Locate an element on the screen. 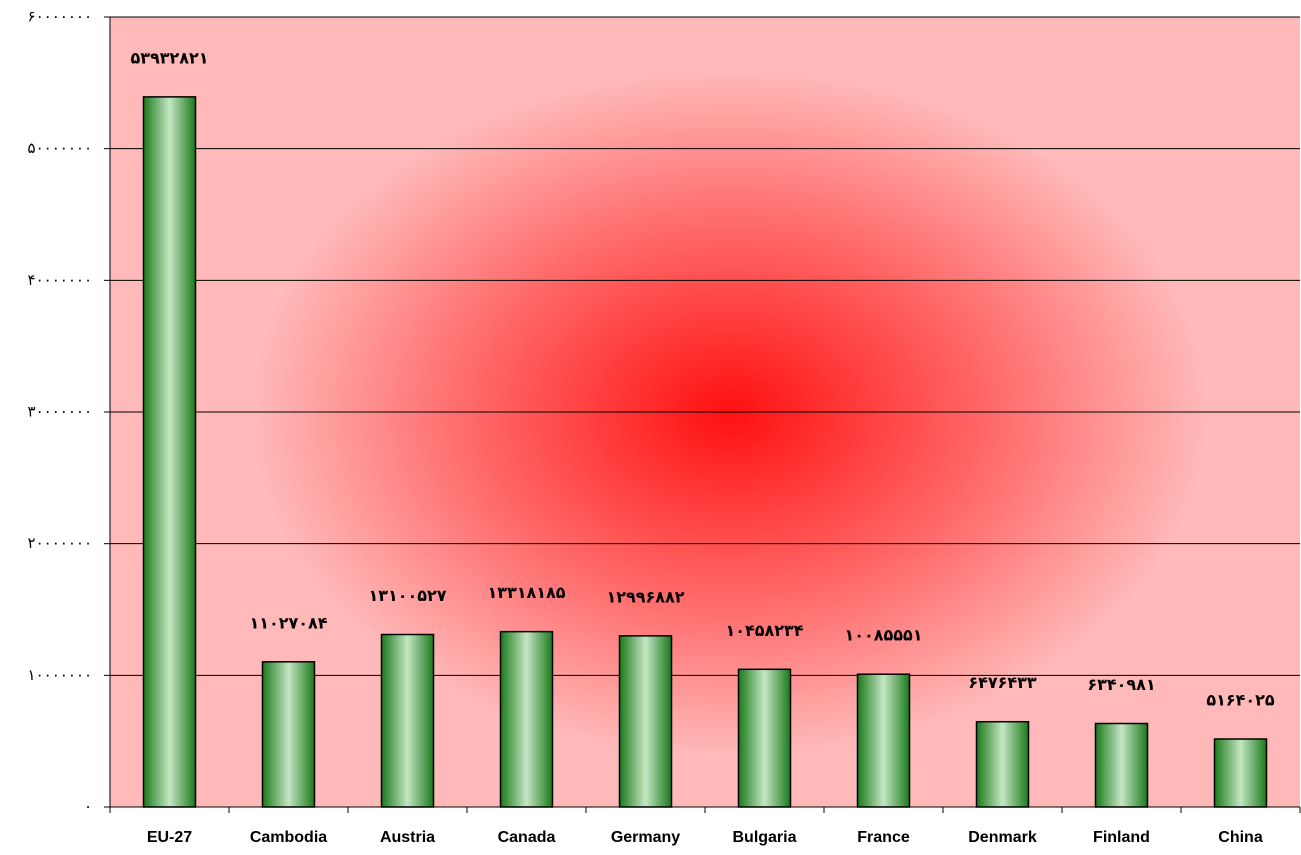 The width and height of the screenshot is (1301, 855). x-tick-label: Austria is located at coordinates (407, 837).